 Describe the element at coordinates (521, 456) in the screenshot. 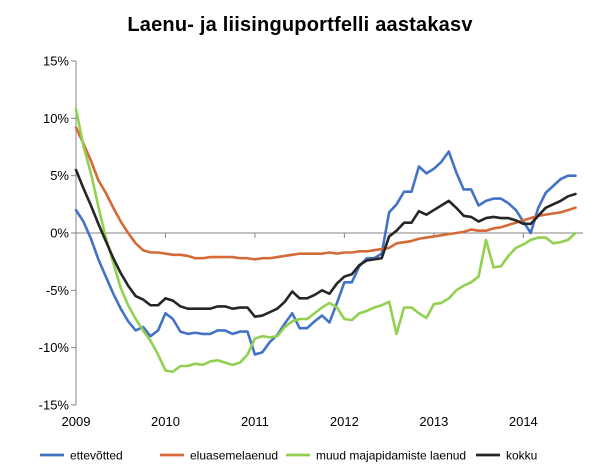

I see `legend-label: kokku` at that location.